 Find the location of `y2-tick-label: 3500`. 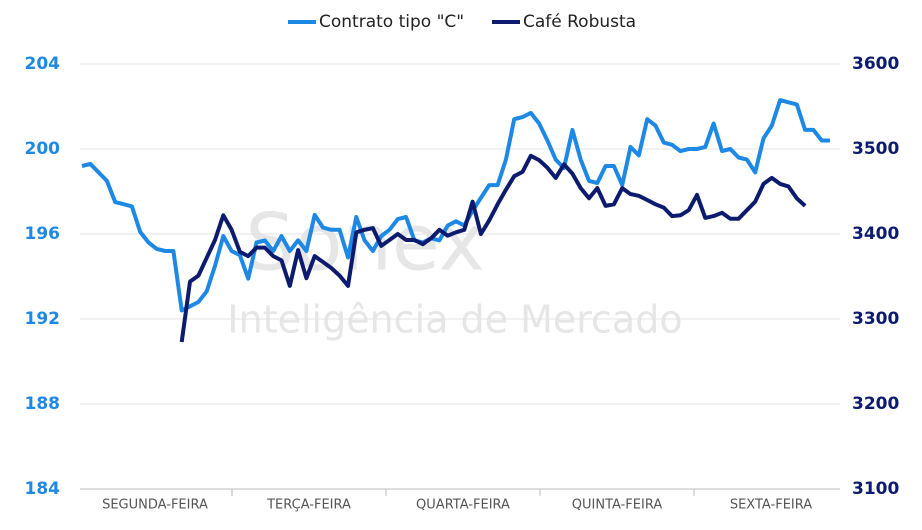

y2-tick-label: 3500 is located at coordinates (875, 149).